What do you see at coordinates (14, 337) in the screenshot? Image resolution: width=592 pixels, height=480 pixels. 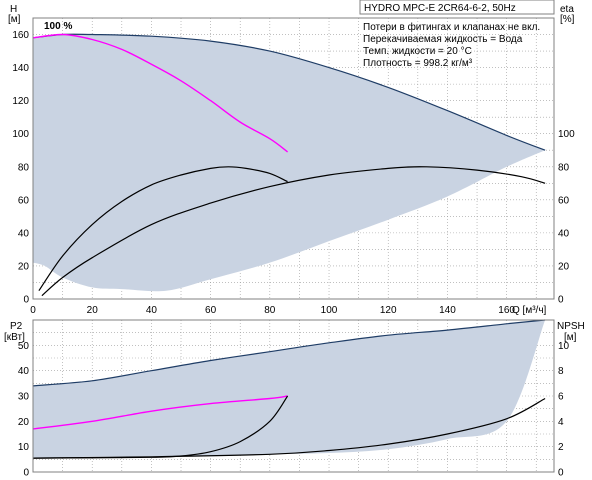 I see `ylabel-left-bottom-2: [кВт]` at bounding box center [14, 337].